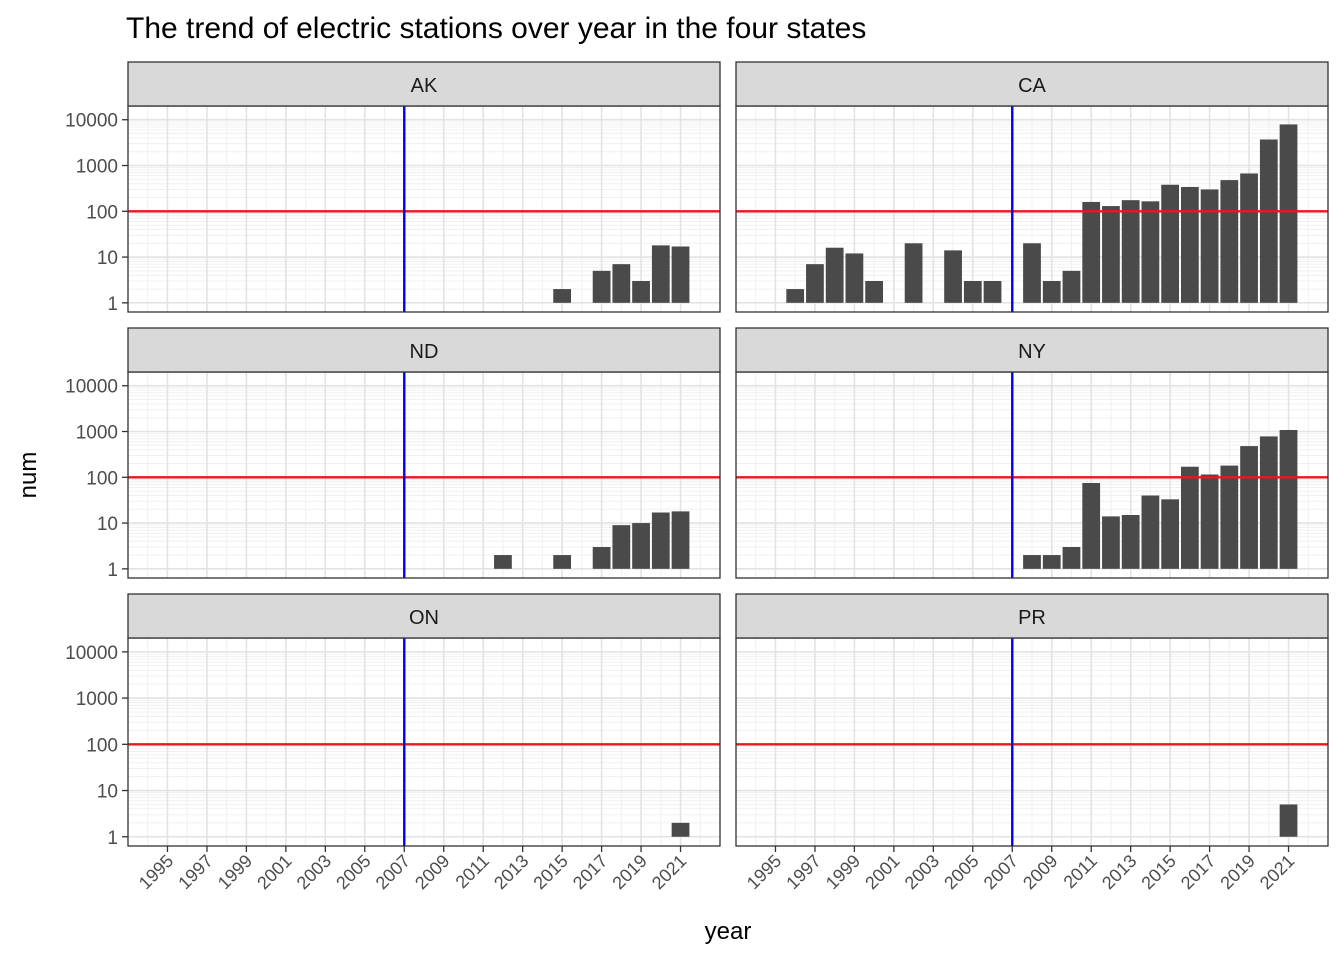  I want to click on bar-ca-2014, so click(1150, 252).